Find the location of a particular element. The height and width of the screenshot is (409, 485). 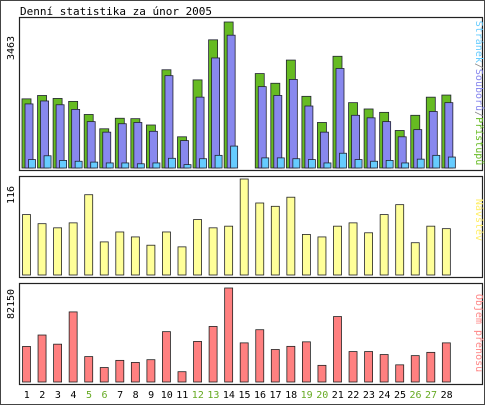

legend-bottom: Objem přenosu is located at coordinates (479, 333).